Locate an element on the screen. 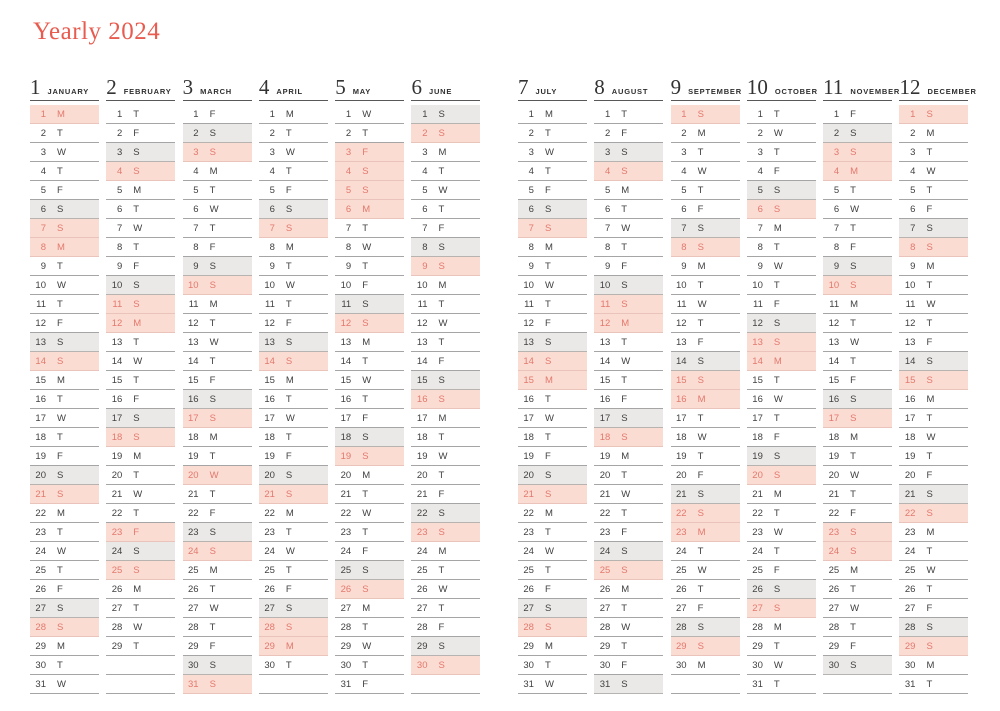 This screenshot has width=1000, height=711. day-row: 21 S is located at coordinates (552, 494).